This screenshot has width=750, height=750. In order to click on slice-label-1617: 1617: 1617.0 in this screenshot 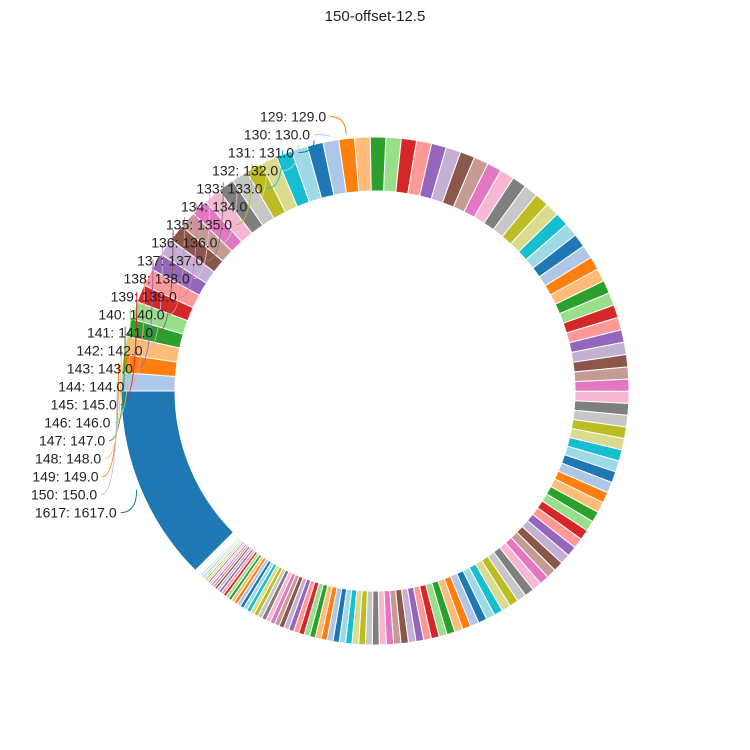, I will do `click(76, 513)`.